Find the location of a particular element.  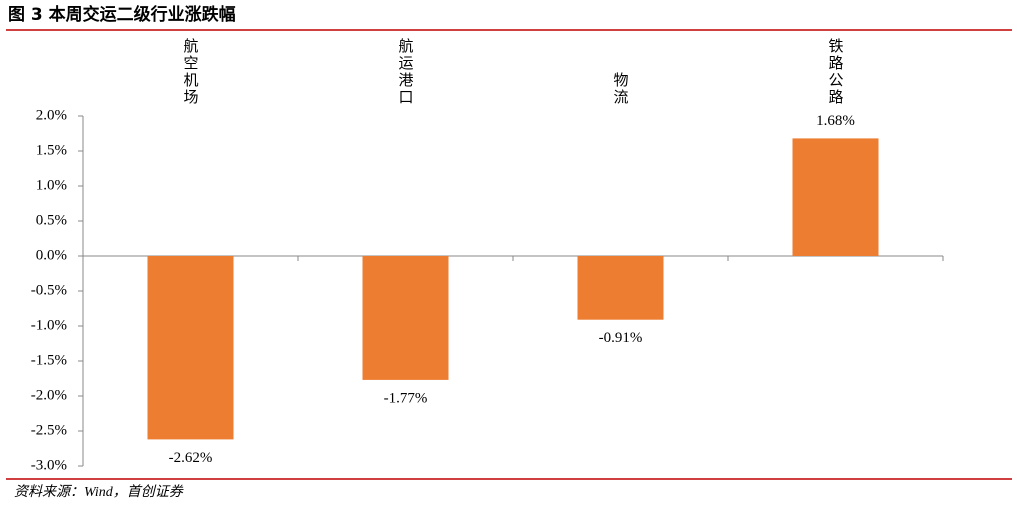

source: 资料来源：Wind，首创证券 is located at coordinates (99, 492).